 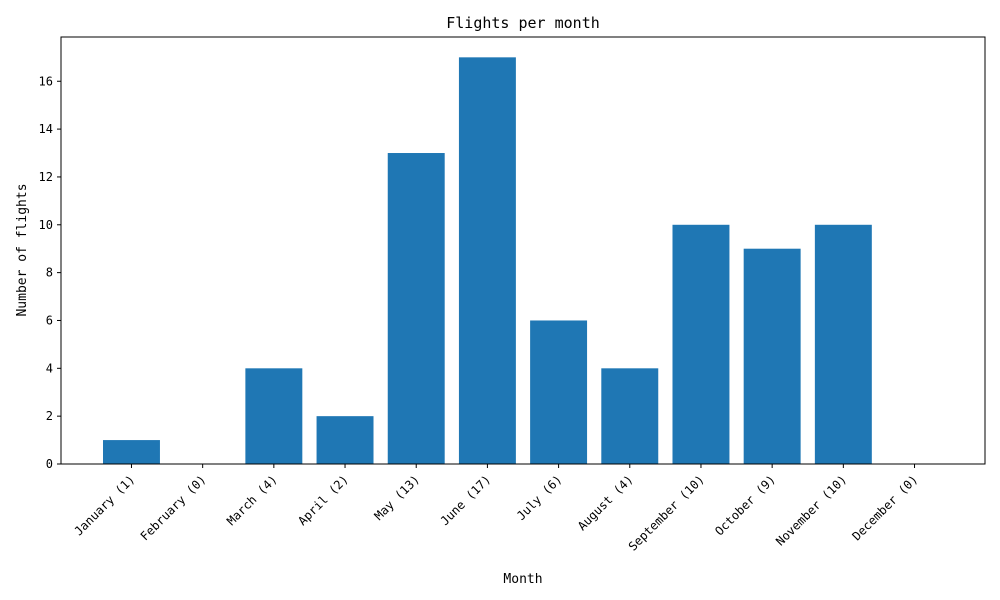 I want to click on y-tick-label-7: 14, so click(x=46, y=129).